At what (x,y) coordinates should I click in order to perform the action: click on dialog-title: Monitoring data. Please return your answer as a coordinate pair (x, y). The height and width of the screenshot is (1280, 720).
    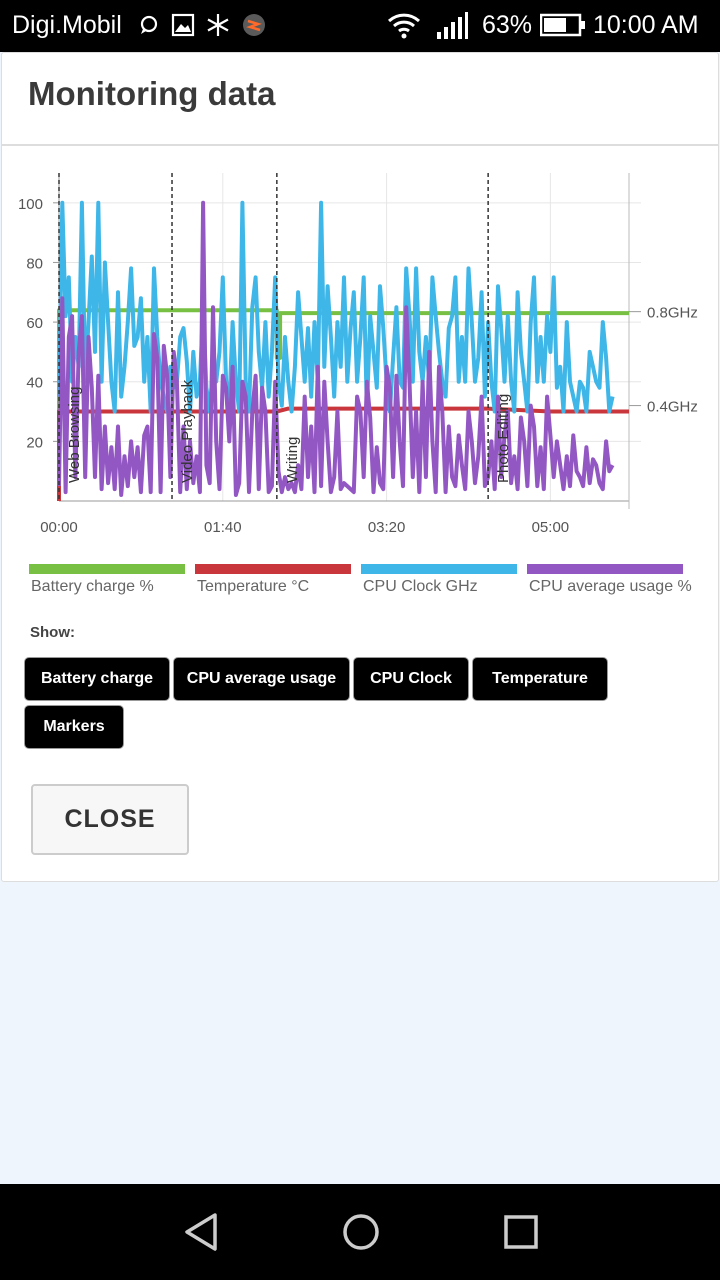
    Looking at the image, I should click on (152, 93).